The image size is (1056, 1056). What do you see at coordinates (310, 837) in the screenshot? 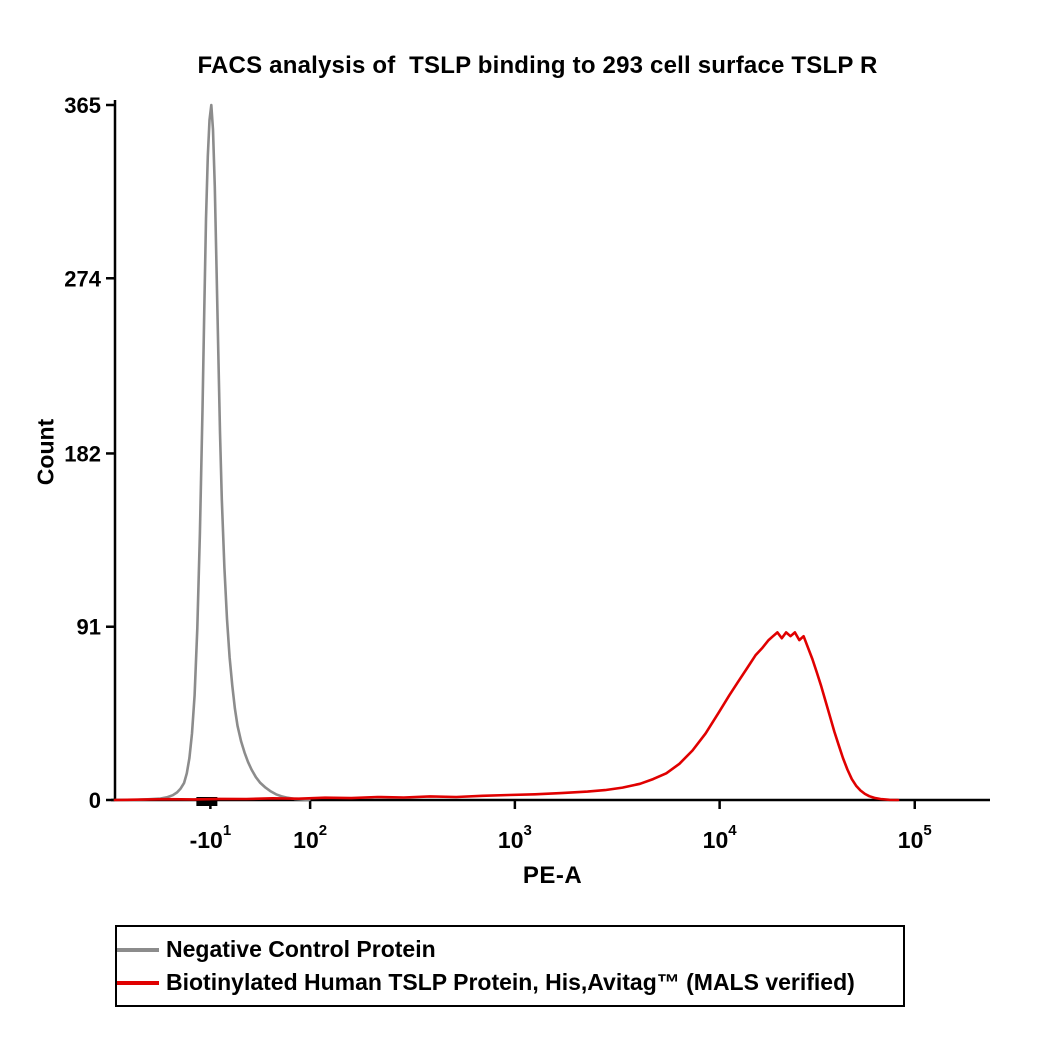
I see `x-tick-label: 10²` at bounding box center [310, 837].